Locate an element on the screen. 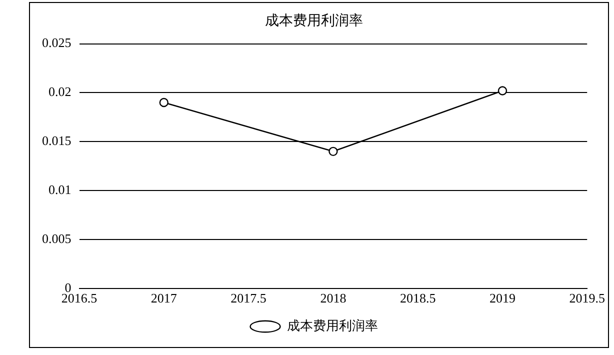  x-tick-label: 2017 is located at coordinates (164, 298).